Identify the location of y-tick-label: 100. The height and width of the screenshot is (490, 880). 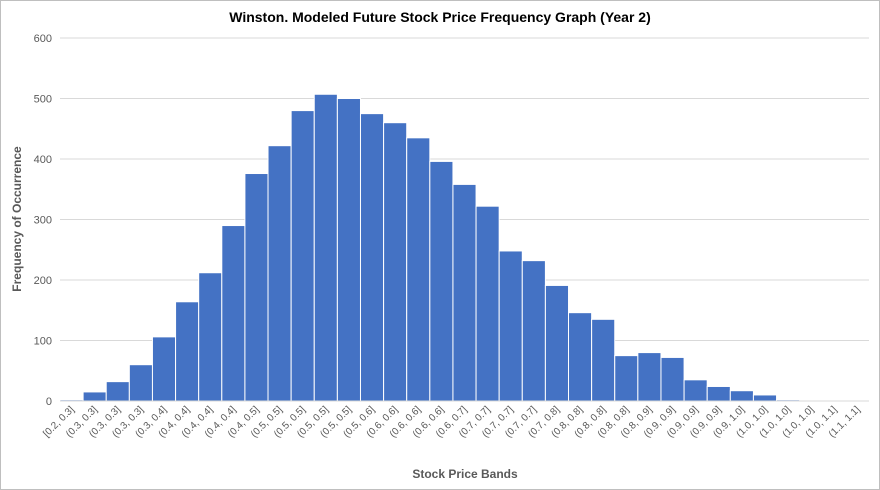
(43, 342).